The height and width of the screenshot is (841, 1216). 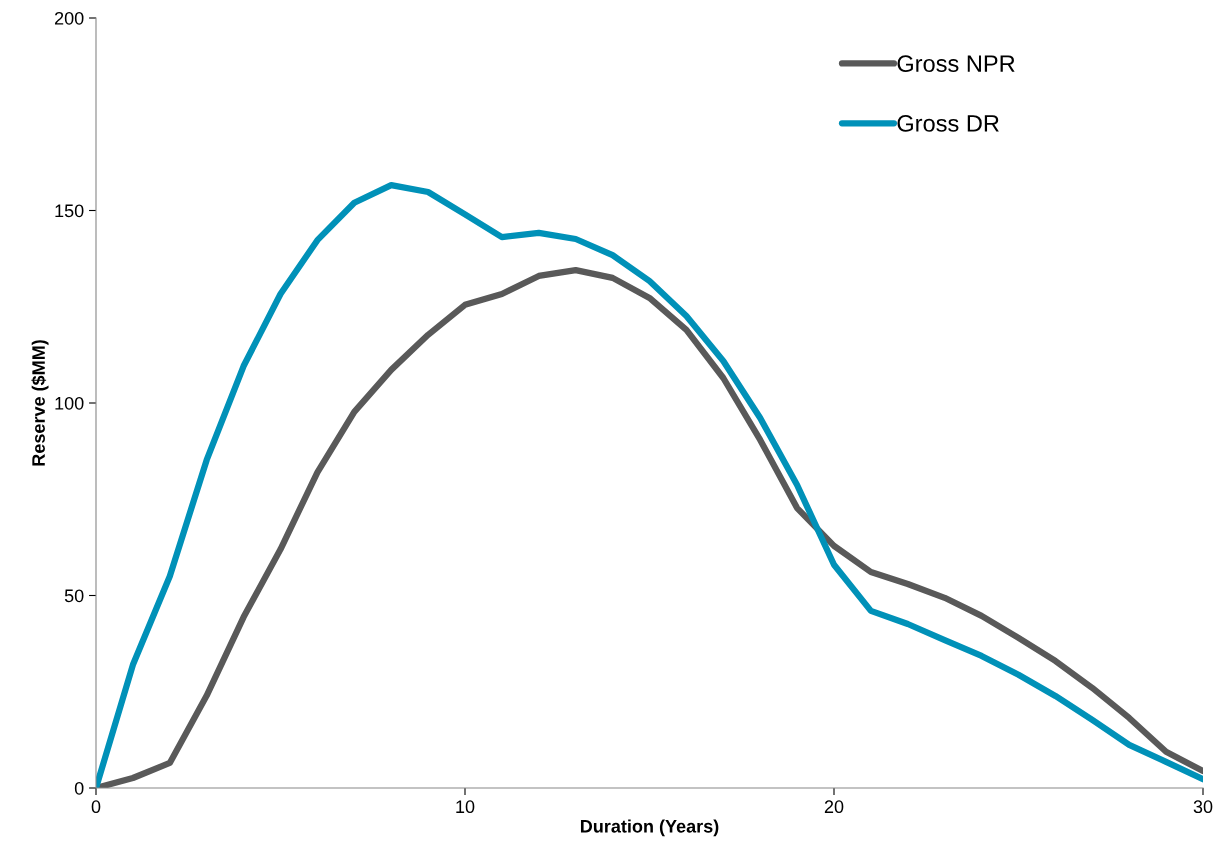 I want to click on legend-label: Gross NPR, so click(x=956, y=63).